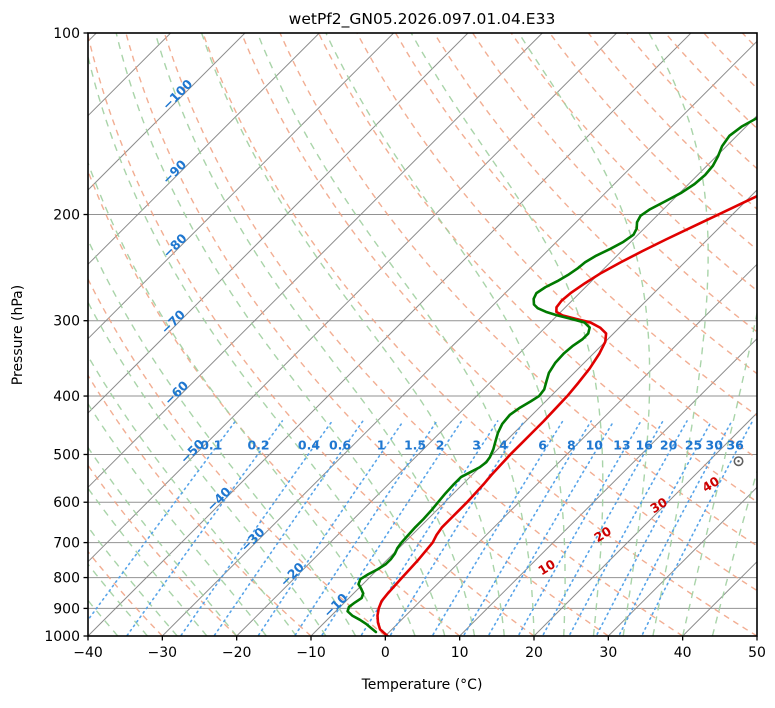  What do you see at coordinates (757, 653) in the screenshot?
I see `x-tick-label: 50` at bounding box center [757, 653].